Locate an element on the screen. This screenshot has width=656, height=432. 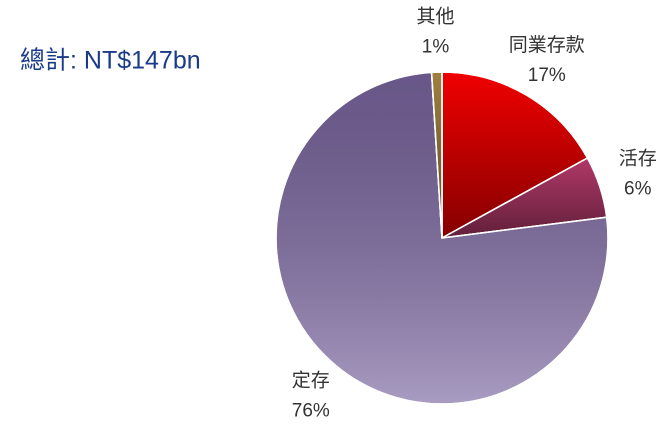
slice-value-label: 6% is located at coordinates (638, 188).